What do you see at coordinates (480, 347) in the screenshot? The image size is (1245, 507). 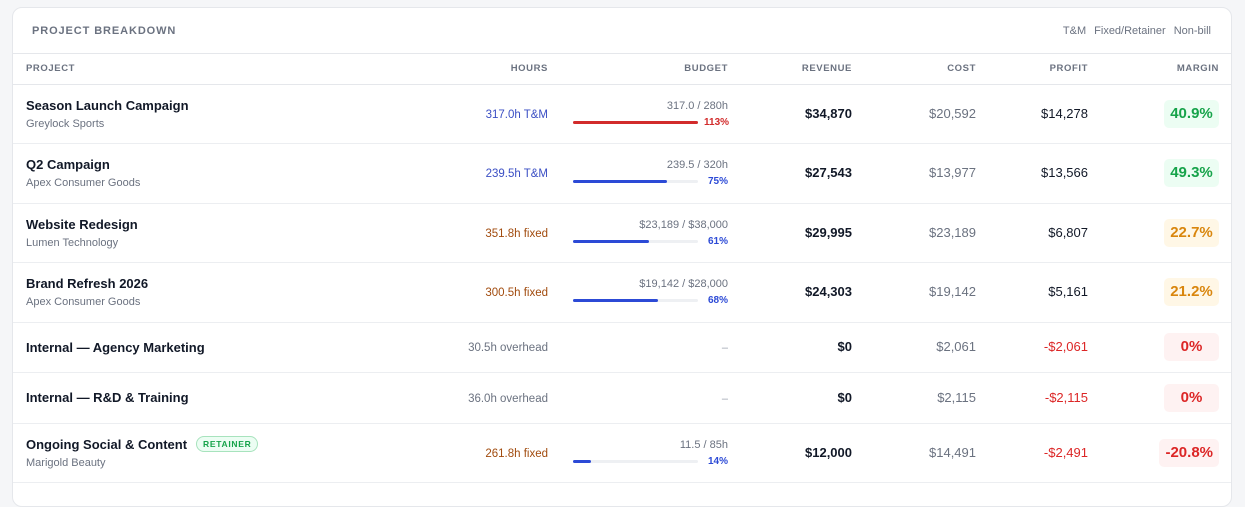 I see `hours-cell: 30.5h overhead` at bounding box center [480, 347].